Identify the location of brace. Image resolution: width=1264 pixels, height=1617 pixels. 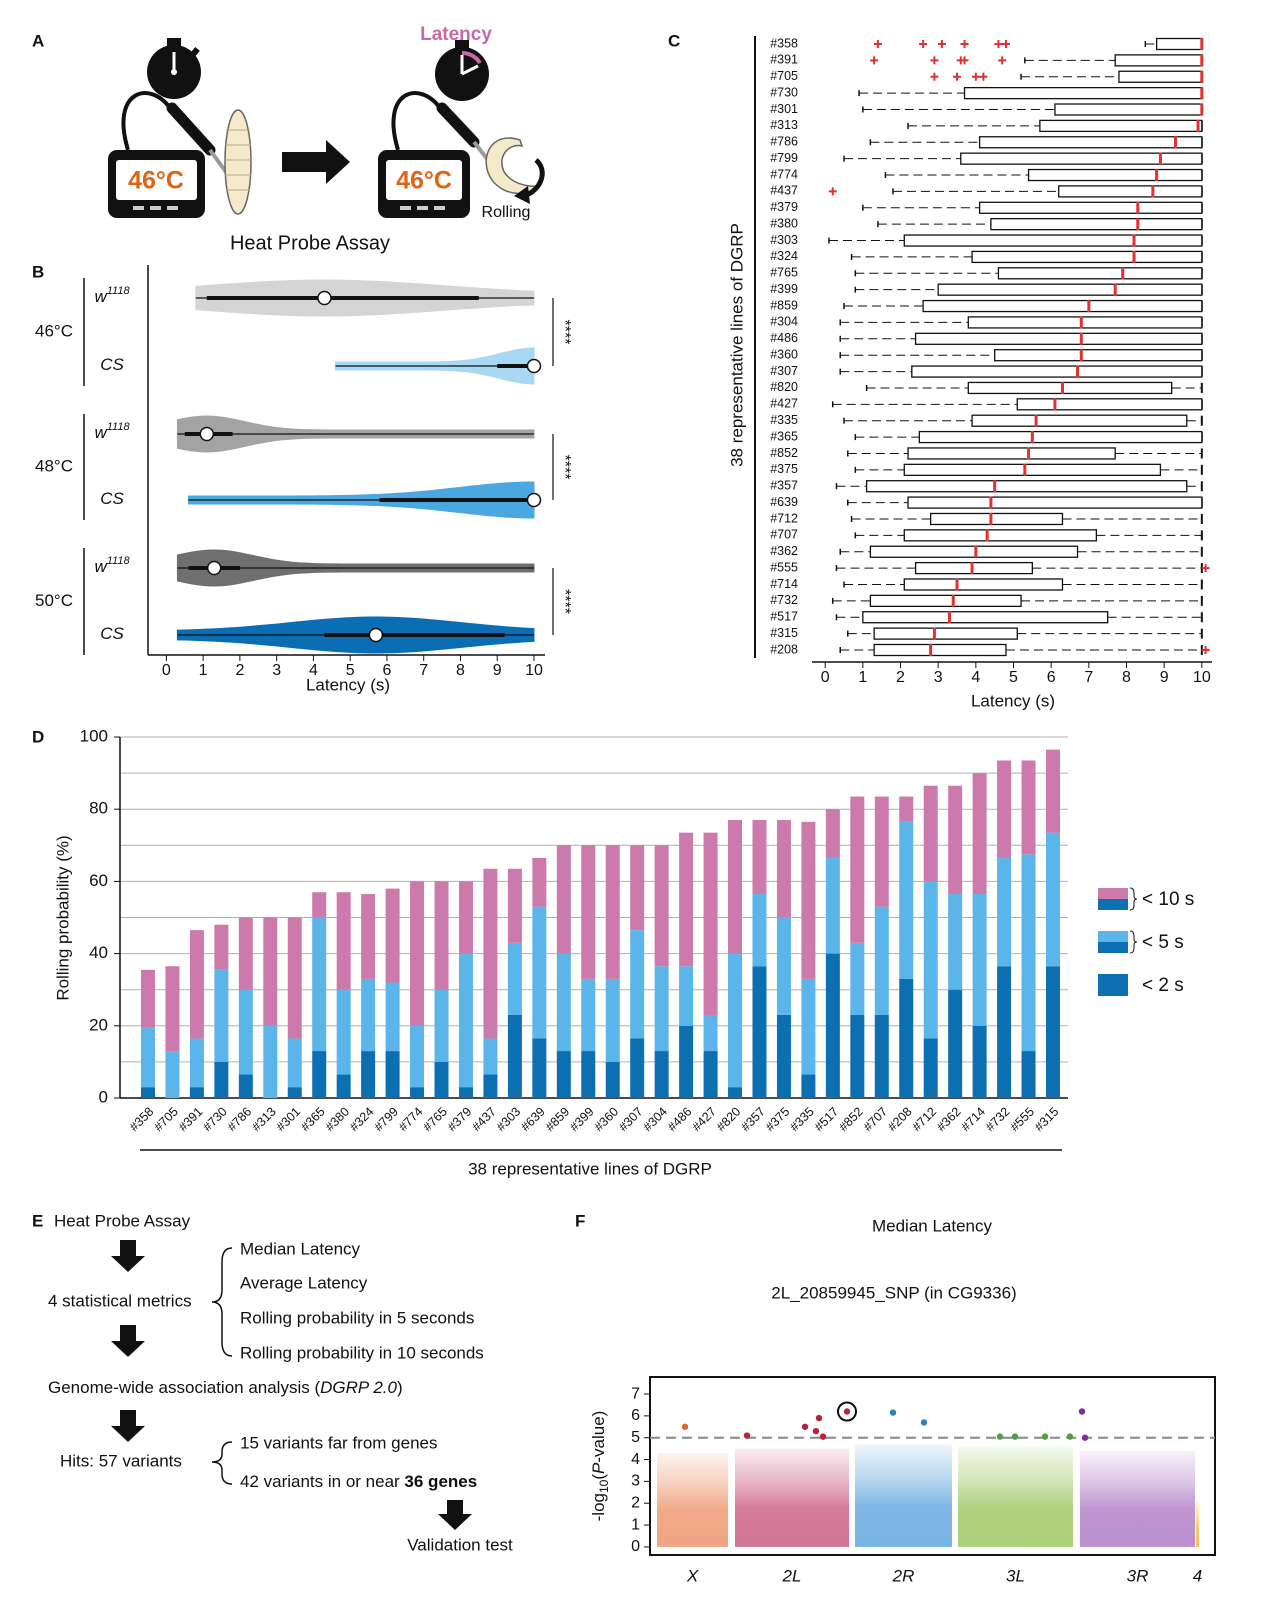
(222, 1463).